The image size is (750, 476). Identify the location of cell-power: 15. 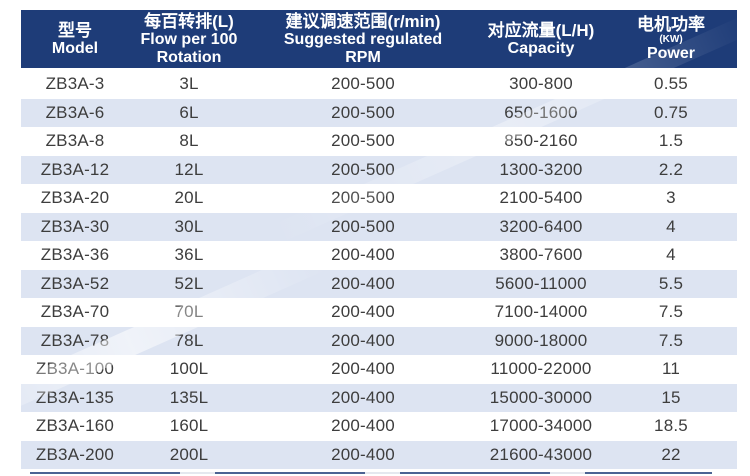
(671, 397).